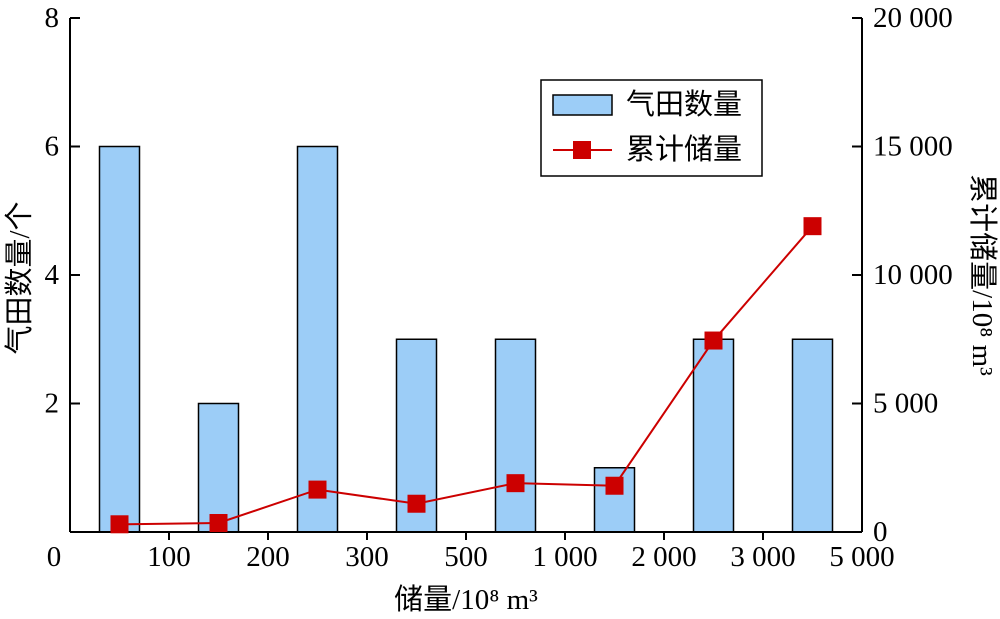  Describe the element at coordinates (861, 557) in the screenshot. I see `x-tick-label: 5 000` at that location.